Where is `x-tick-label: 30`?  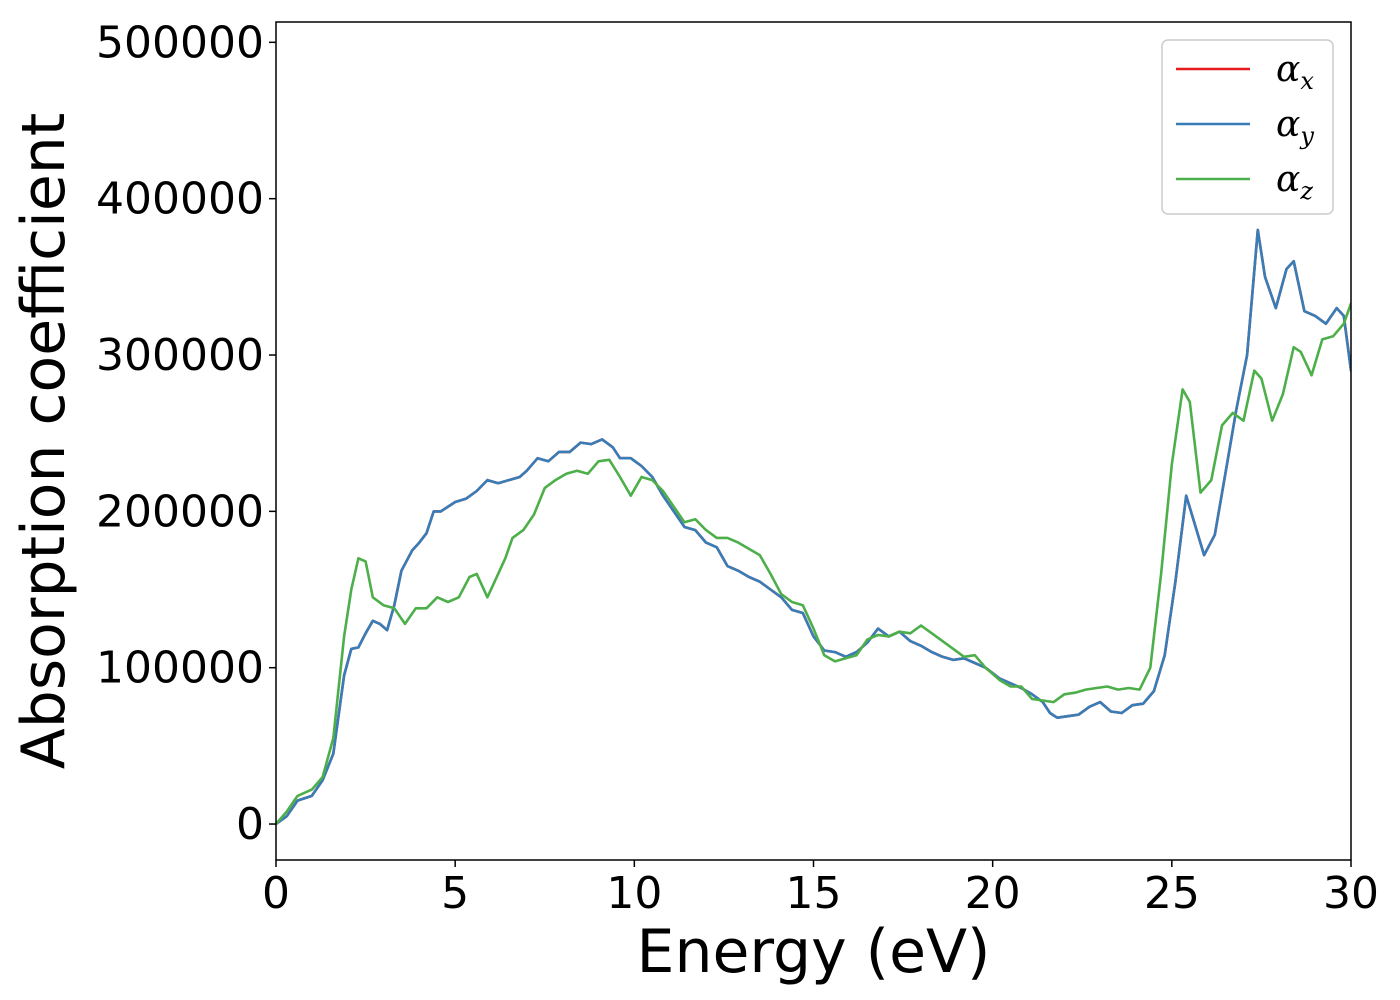 x-tick-label: 30 is located at coordinates (1351, 893).